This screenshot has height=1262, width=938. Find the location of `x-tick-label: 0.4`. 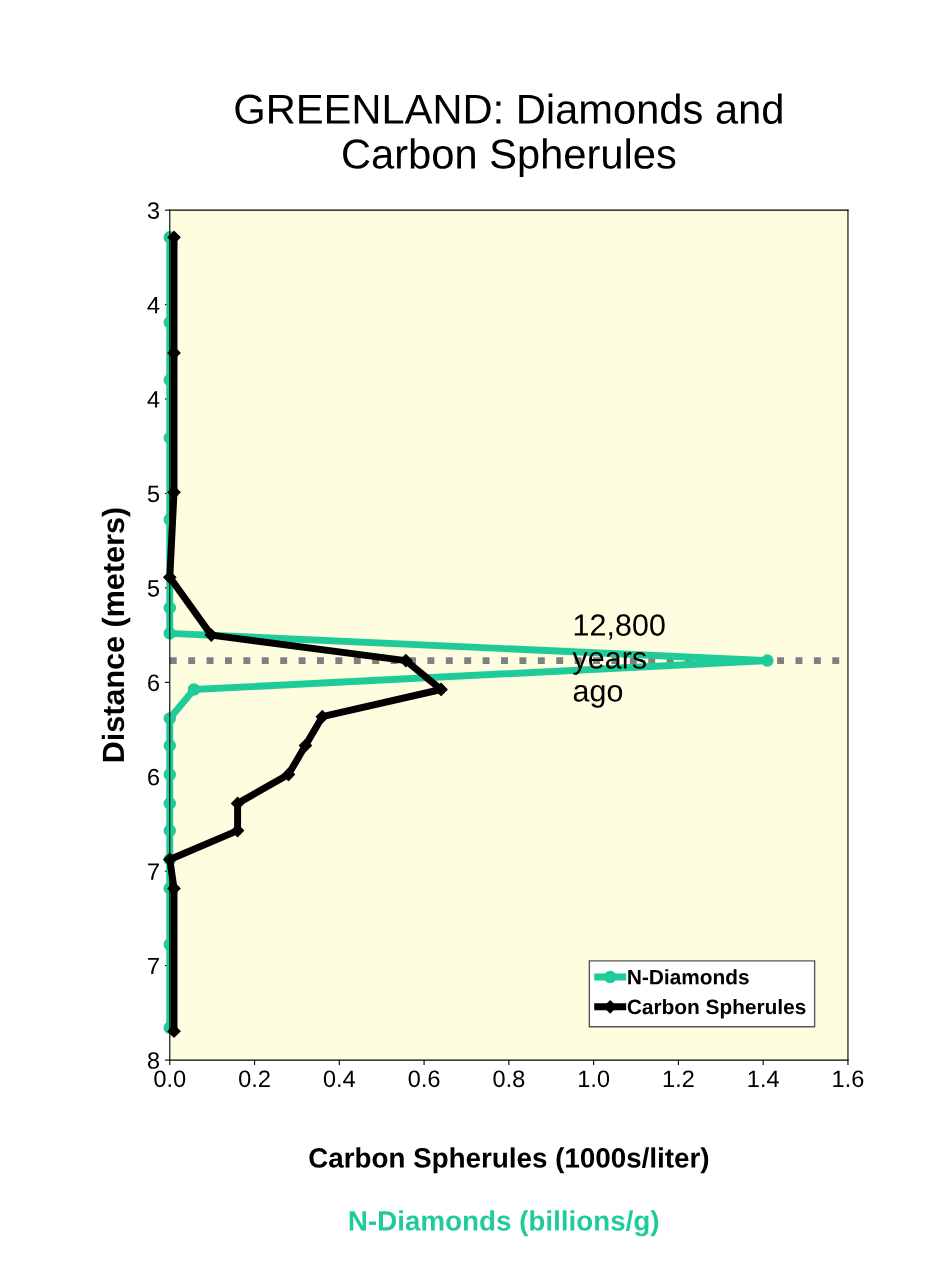

x-tick-label: 0.4 is located at coordinates (339, 1079).